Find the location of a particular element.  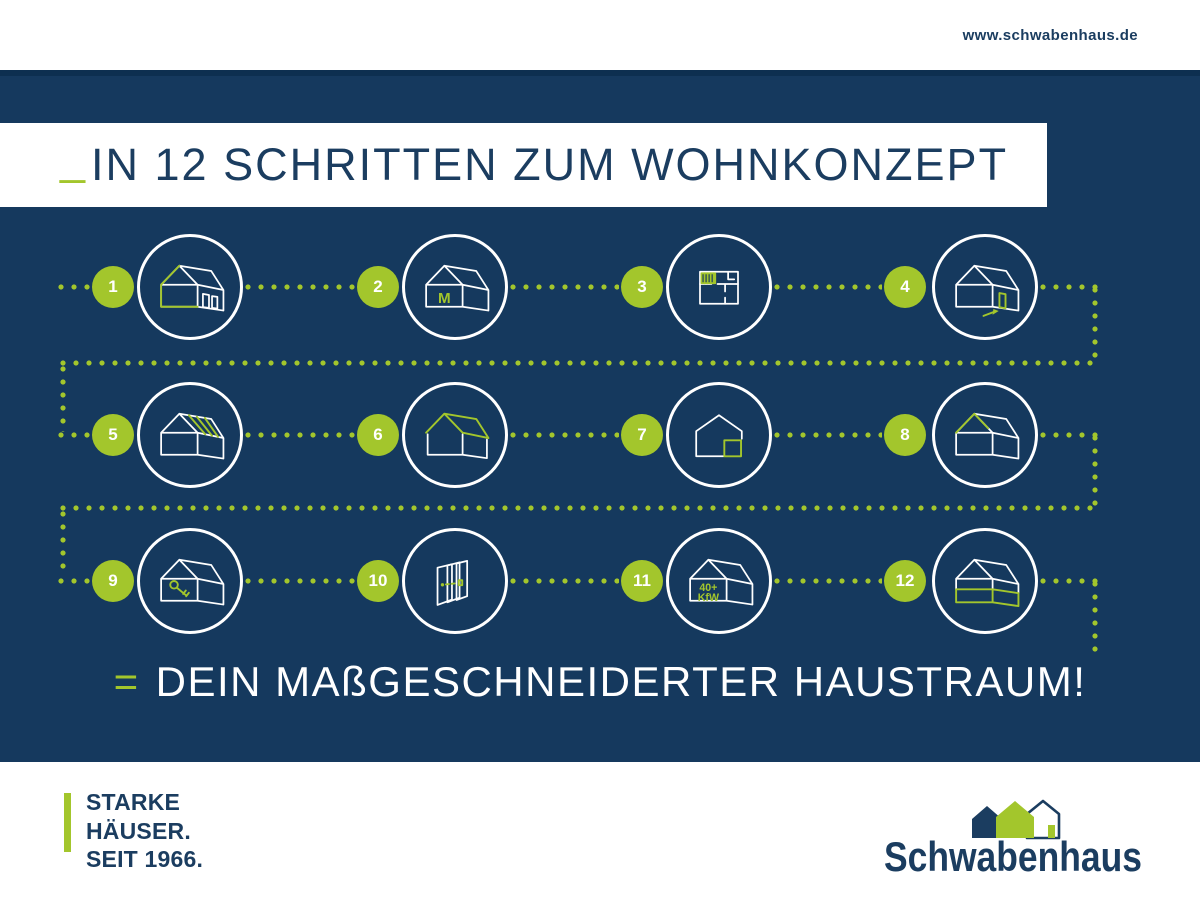

brand-wordmark: Schwabenhaus is located at coordinates (1013, 855).